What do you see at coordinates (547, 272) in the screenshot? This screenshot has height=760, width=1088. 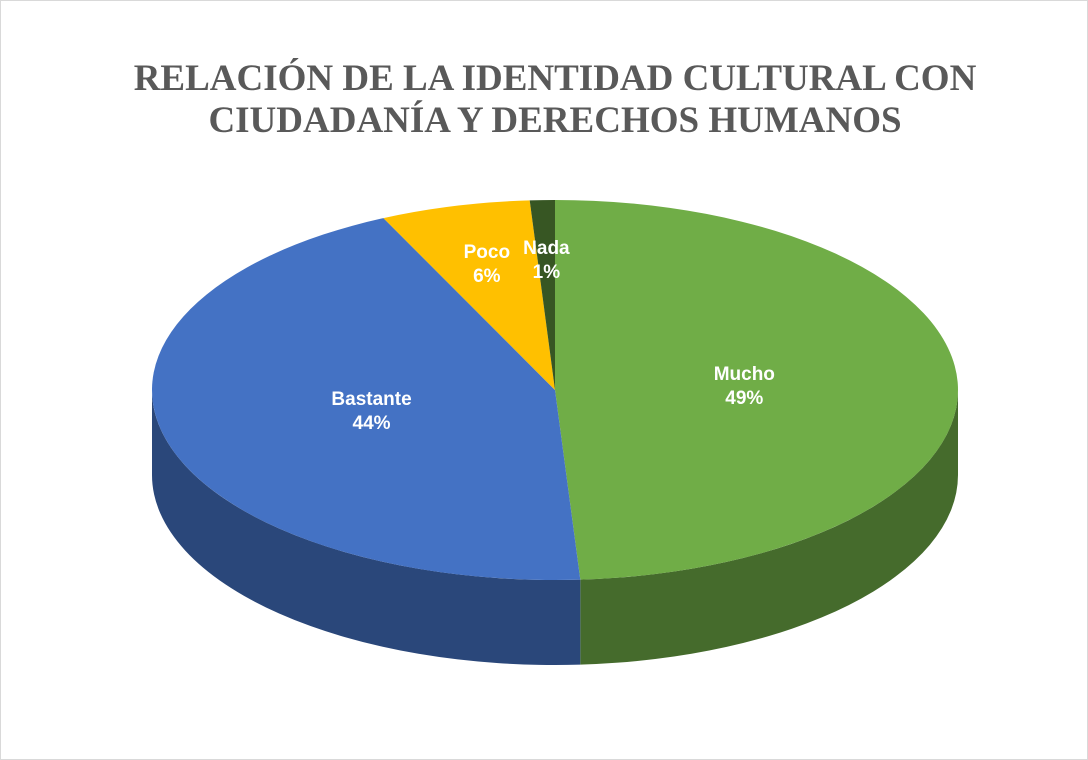 I see `slice-value-label: 1%` at bounding box center [547, 272].